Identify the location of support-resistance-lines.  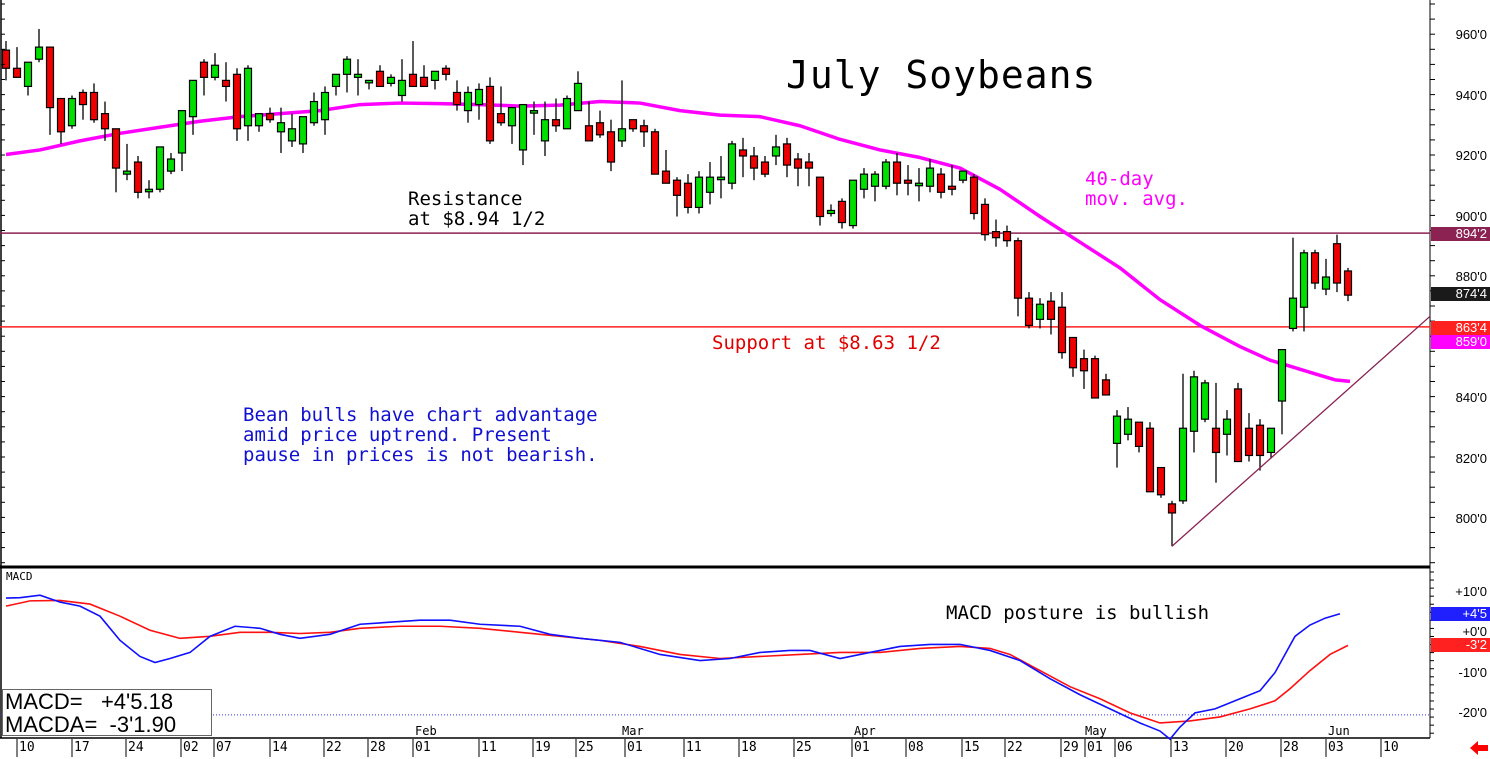
(715, 280).